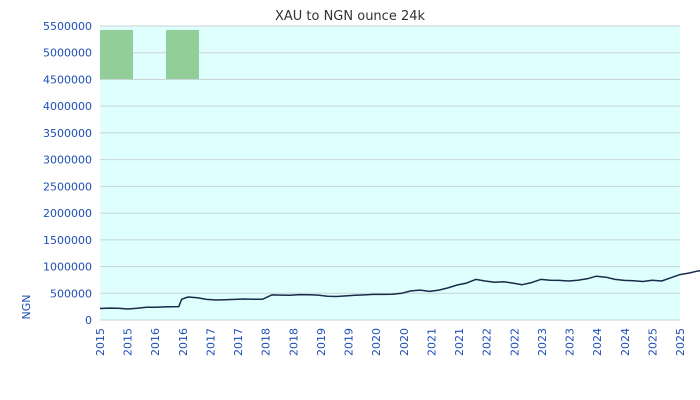 The width and height of the screenshot is (700, 400). What do you see at coordinates (67, 160) in the screenshot?
I see `y-tick-label: 3000000` at bounding box center [67, 160].